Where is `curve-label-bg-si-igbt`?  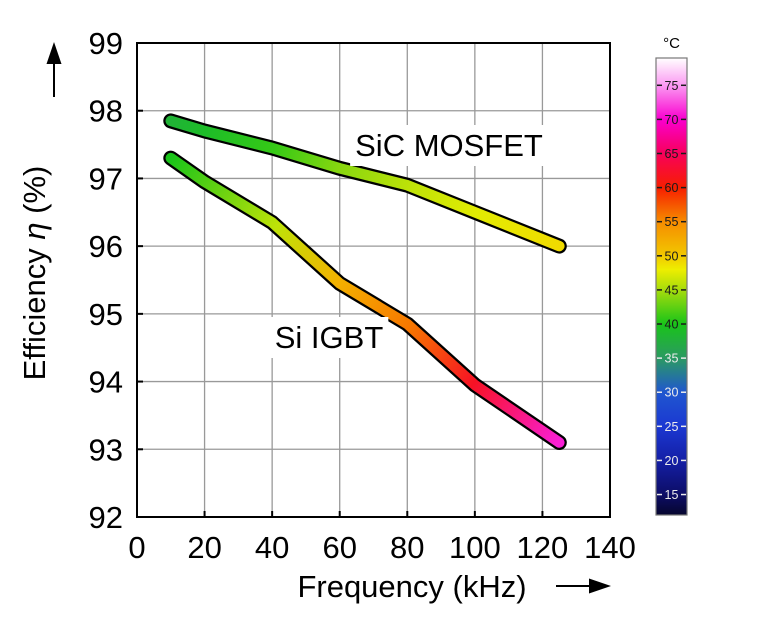 curve-label-bg-si-igbt is located at coordinates (329, 337).